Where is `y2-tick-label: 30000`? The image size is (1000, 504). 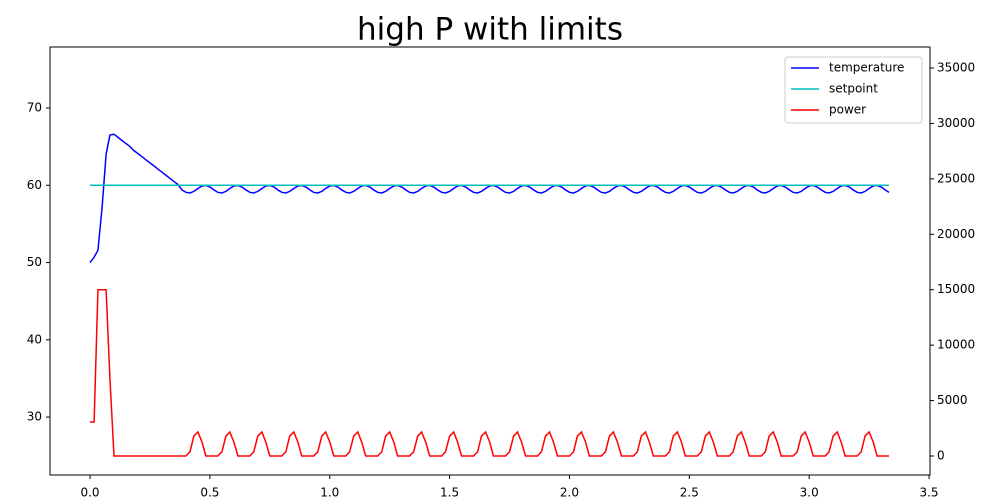 y2-tick-label: 30000 is located at coordinates (956, 123).